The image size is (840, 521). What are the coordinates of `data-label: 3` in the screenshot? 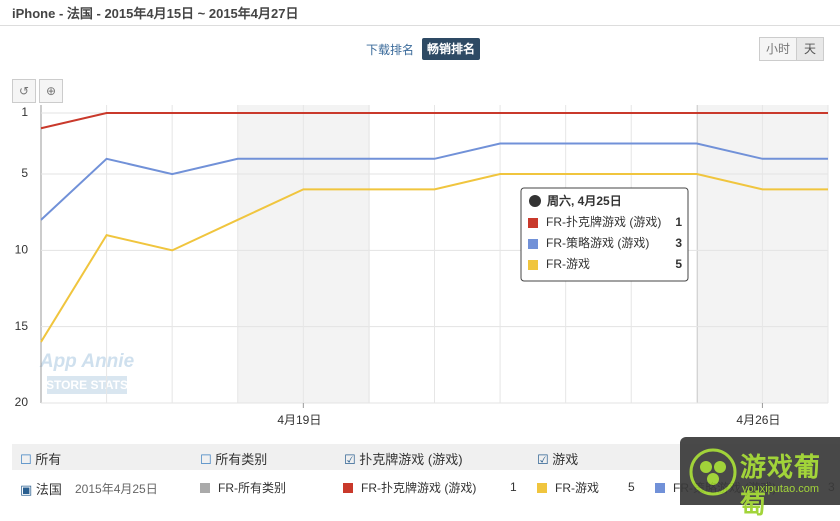 It's located at (678, 243).